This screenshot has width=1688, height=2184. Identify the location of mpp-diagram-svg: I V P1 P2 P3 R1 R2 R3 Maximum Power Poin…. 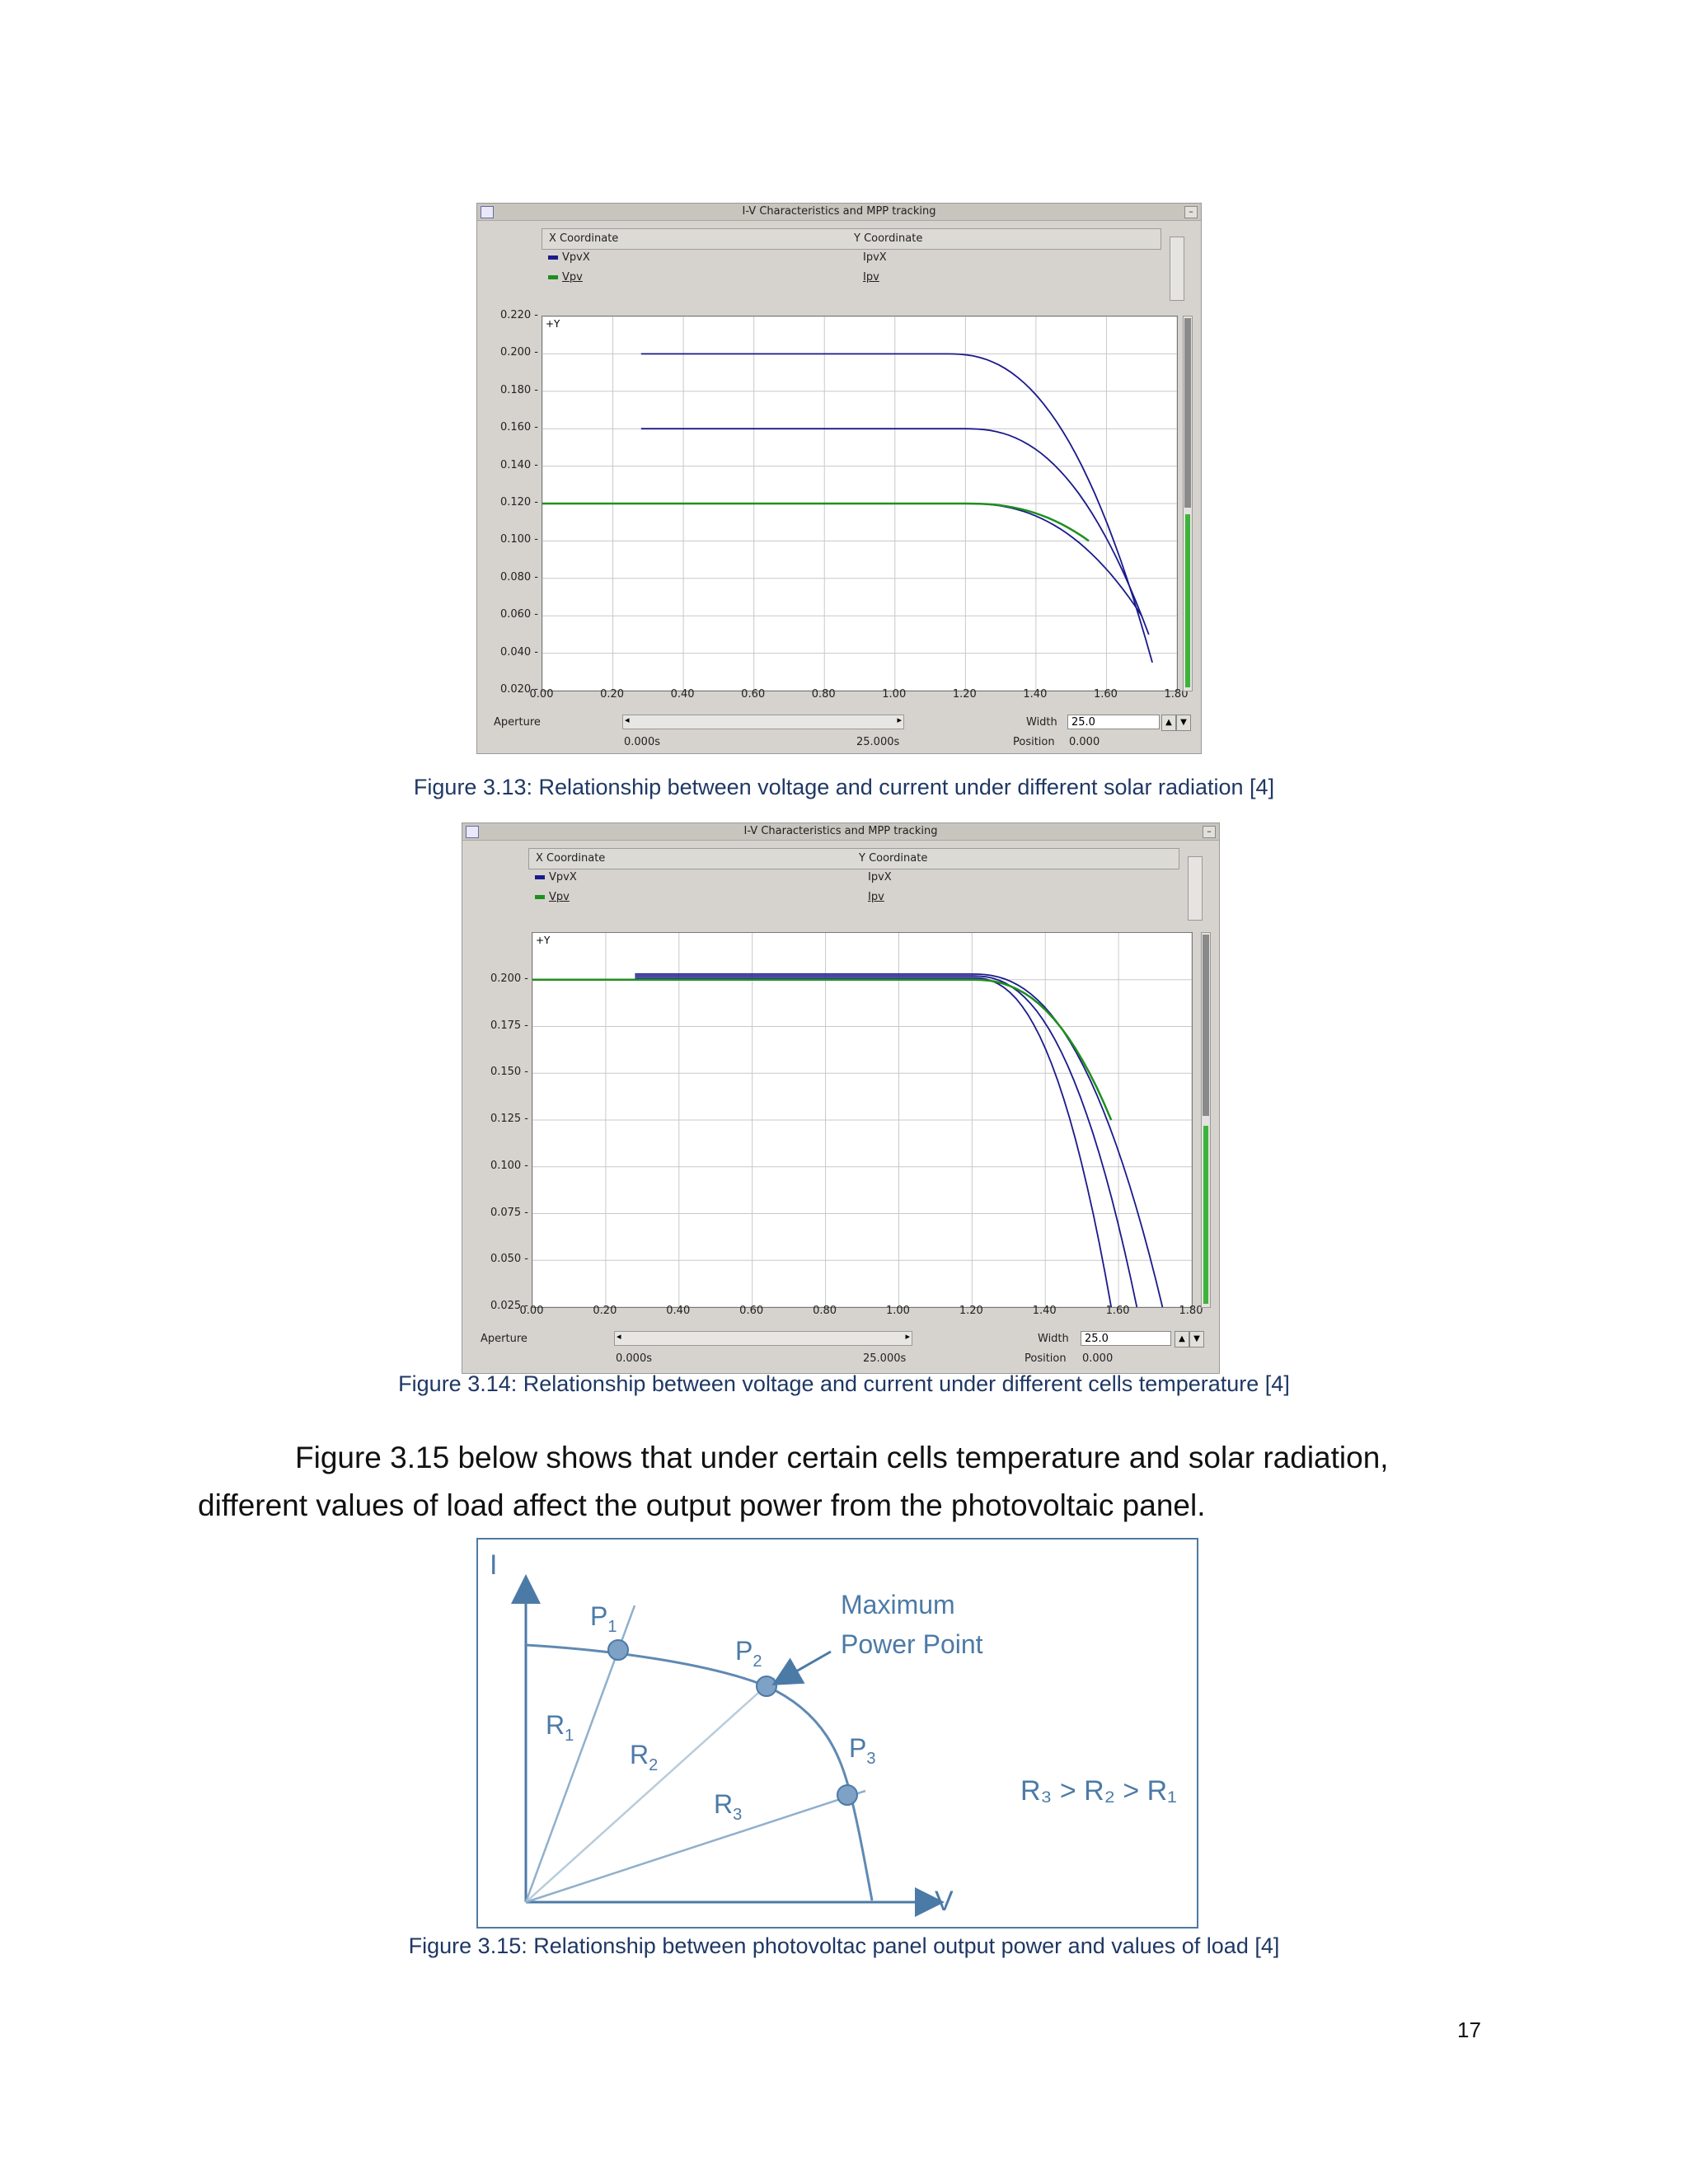
(833, 1733).